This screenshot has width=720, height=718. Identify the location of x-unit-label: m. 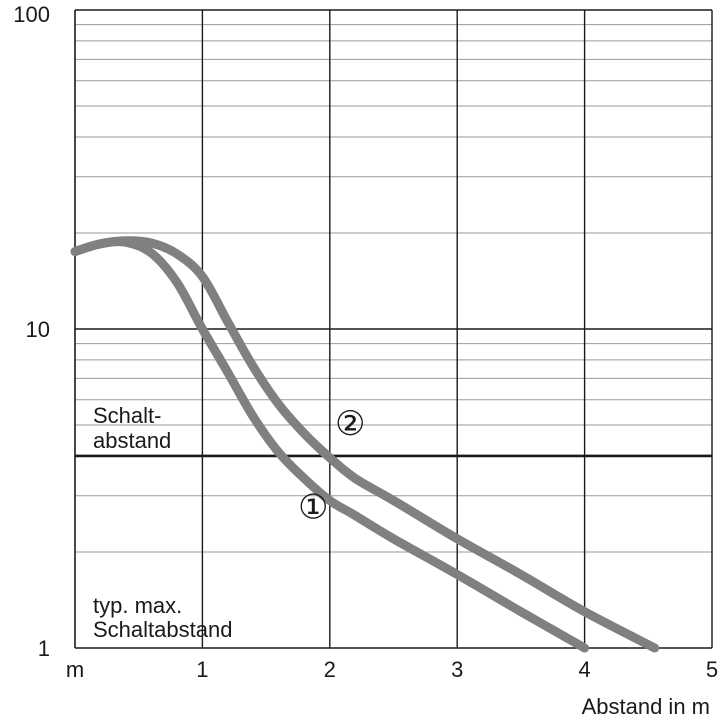
(75, 669).